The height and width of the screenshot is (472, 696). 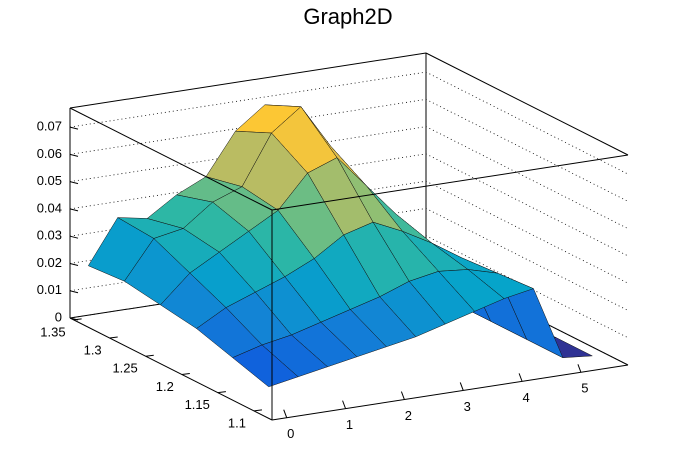 I want to click on y-tick-label: 1.3, so click(x=93, y=349).